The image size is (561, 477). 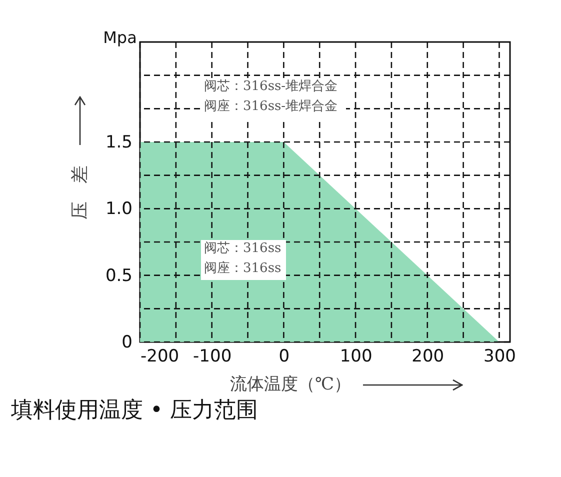 I want to click on x-tick-label: 300, so click(x=499, y=356).